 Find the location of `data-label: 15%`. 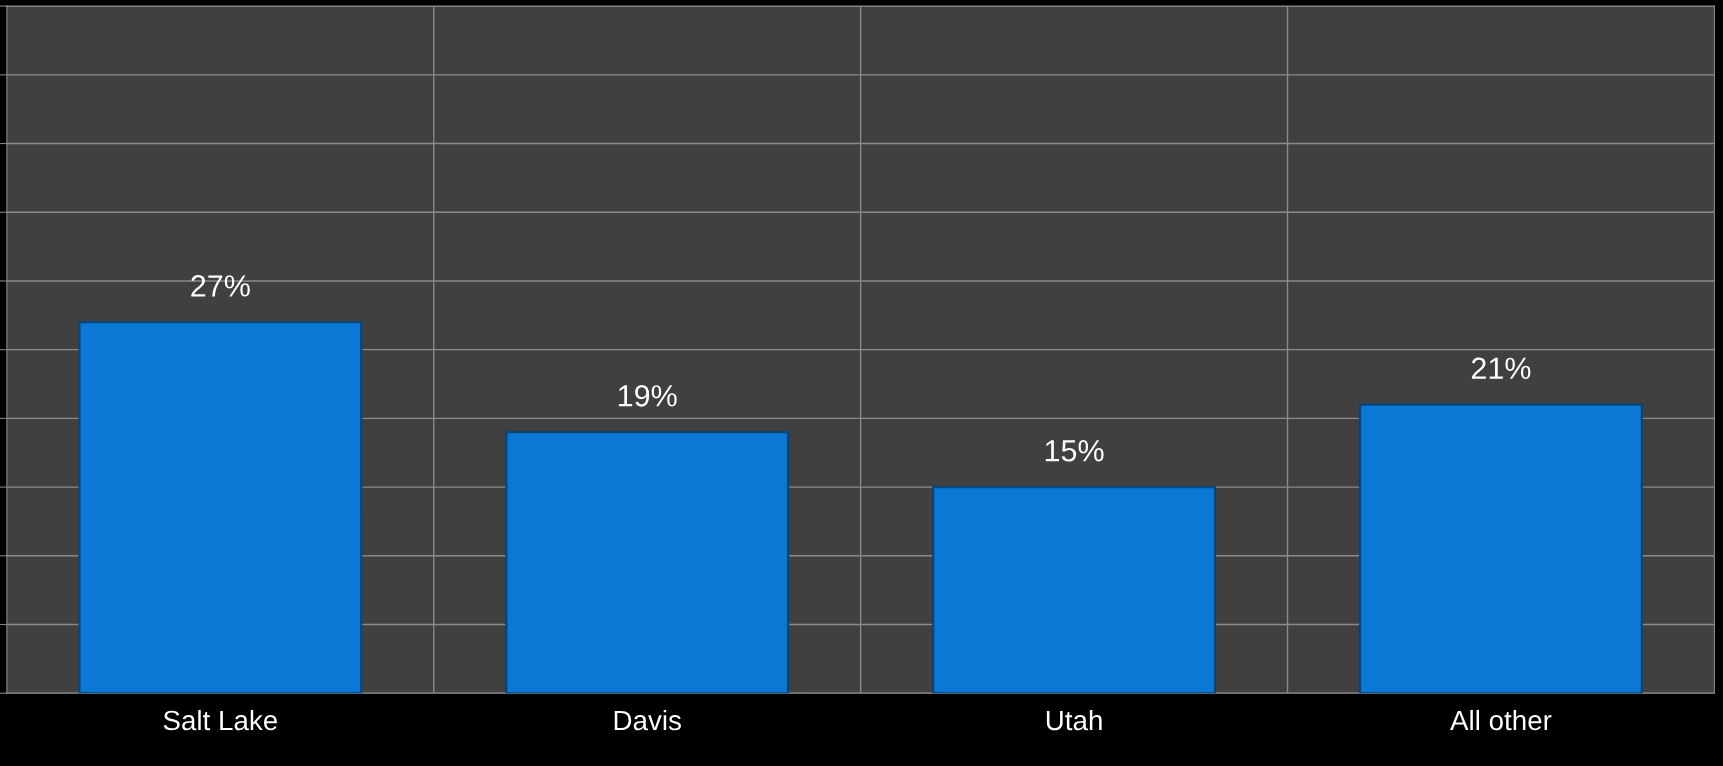

data-label: 15% is located at coordinates (1074, 451).